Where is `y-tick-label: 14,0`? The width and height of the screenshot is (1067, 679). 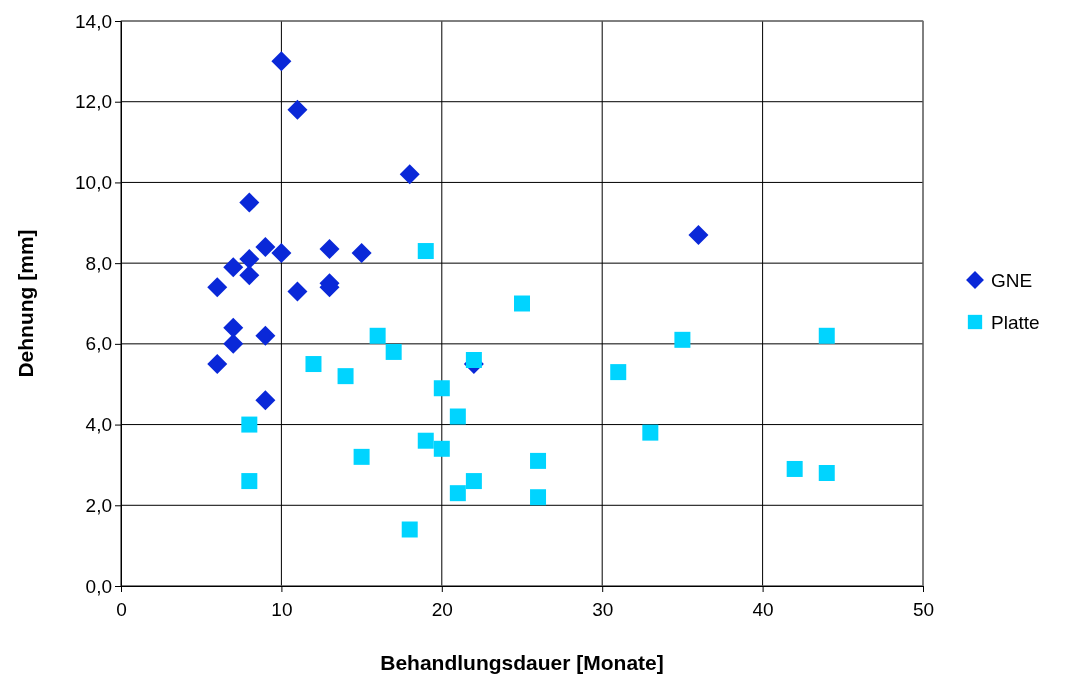 y-tick-label: 14,0 is located at coordinates (93, 21).